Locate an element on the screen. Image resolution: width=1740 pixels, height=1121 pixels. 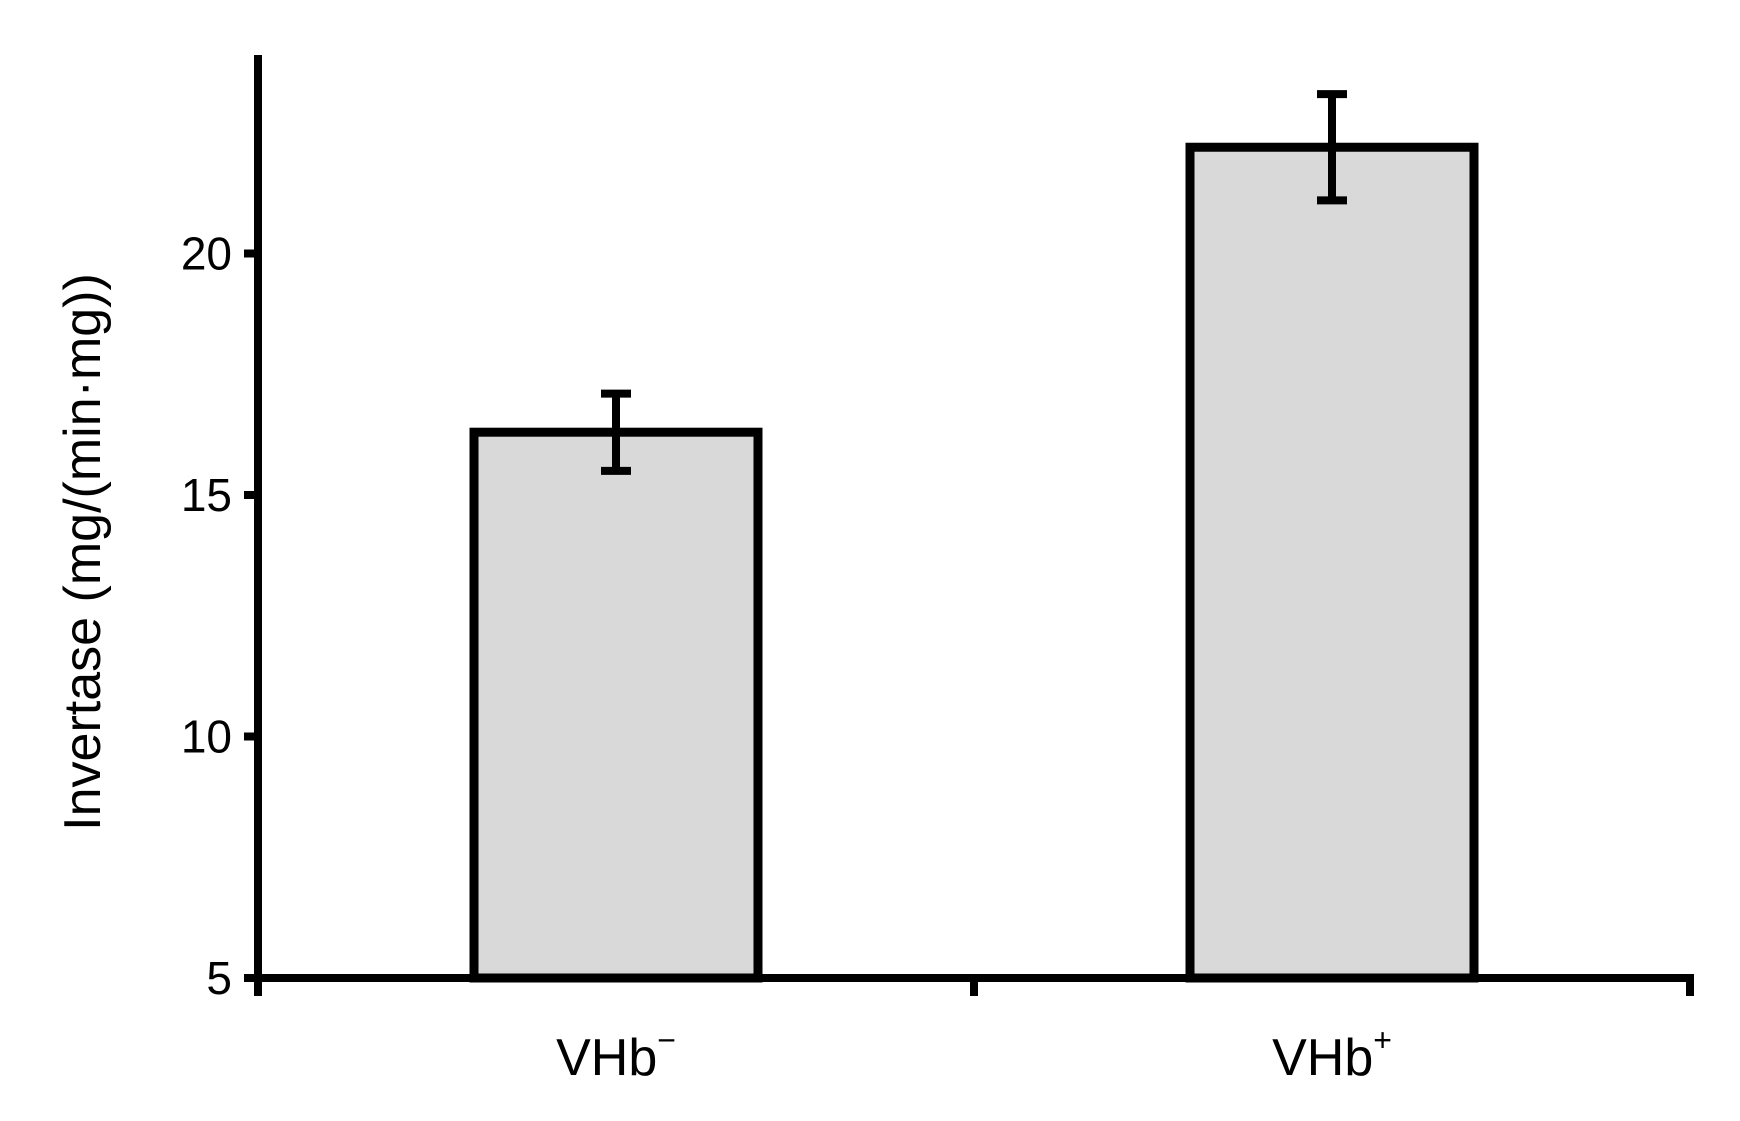
y-axis-title: Invertase (mg/(min·mg)) is located at coordinates (83, 552).